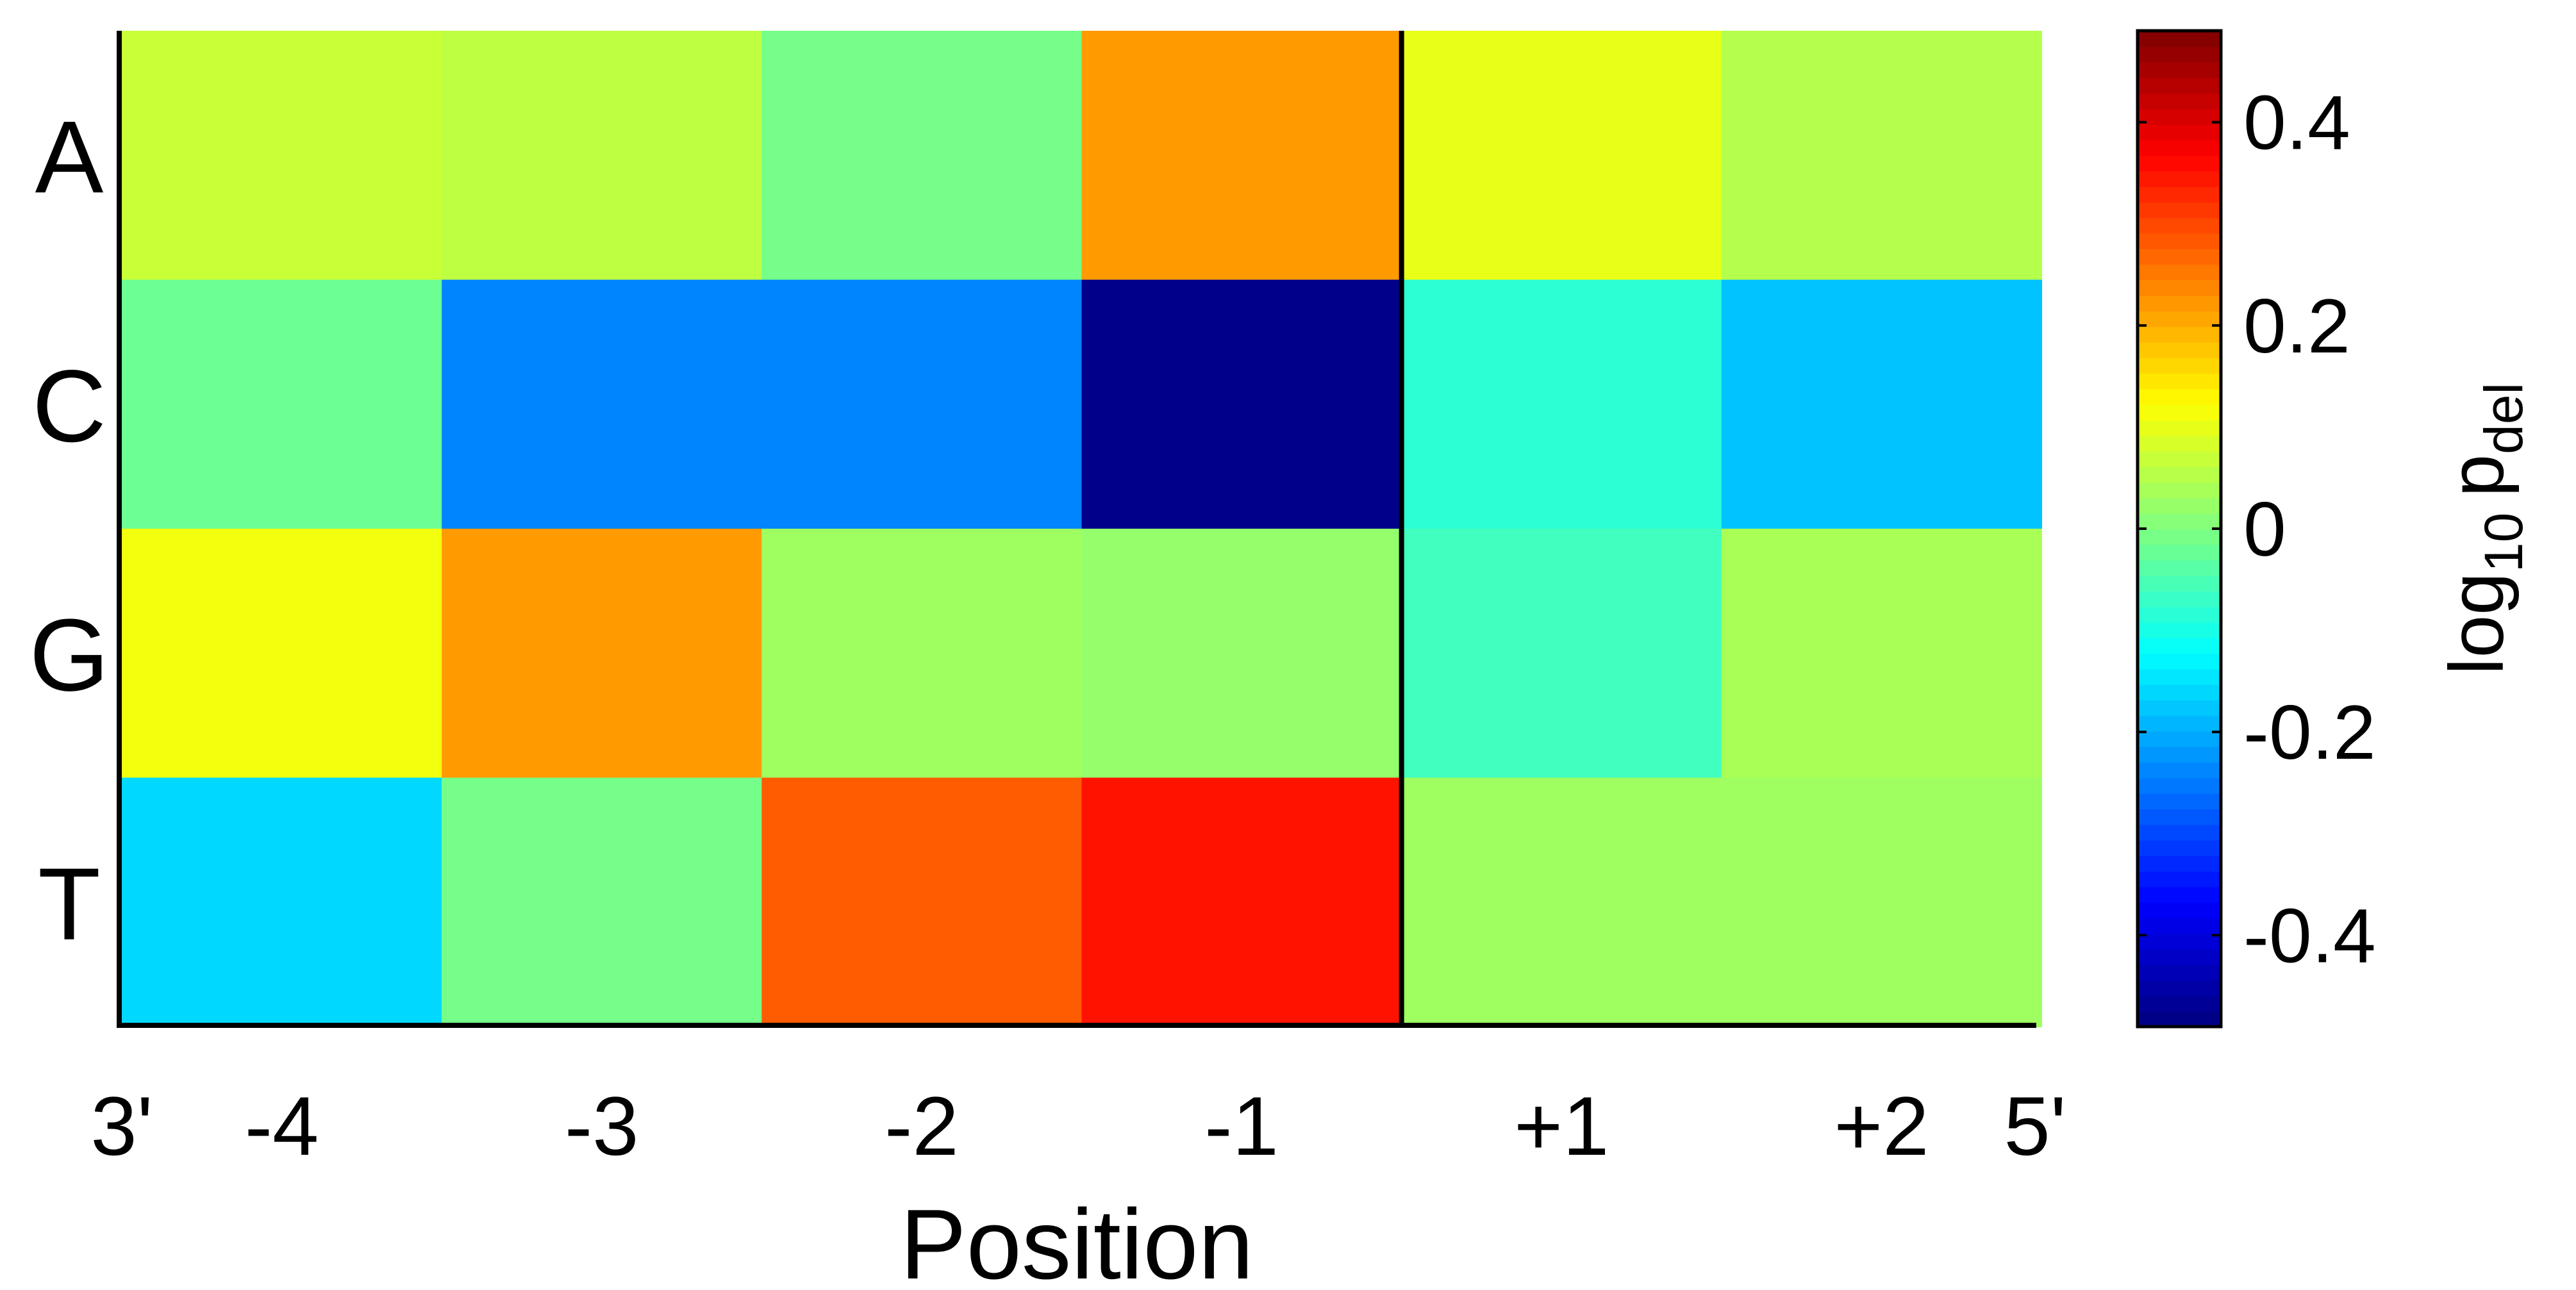 The image size is (2576, 1290). I want to click on x-tick-label: -4, so click(282, 1126).